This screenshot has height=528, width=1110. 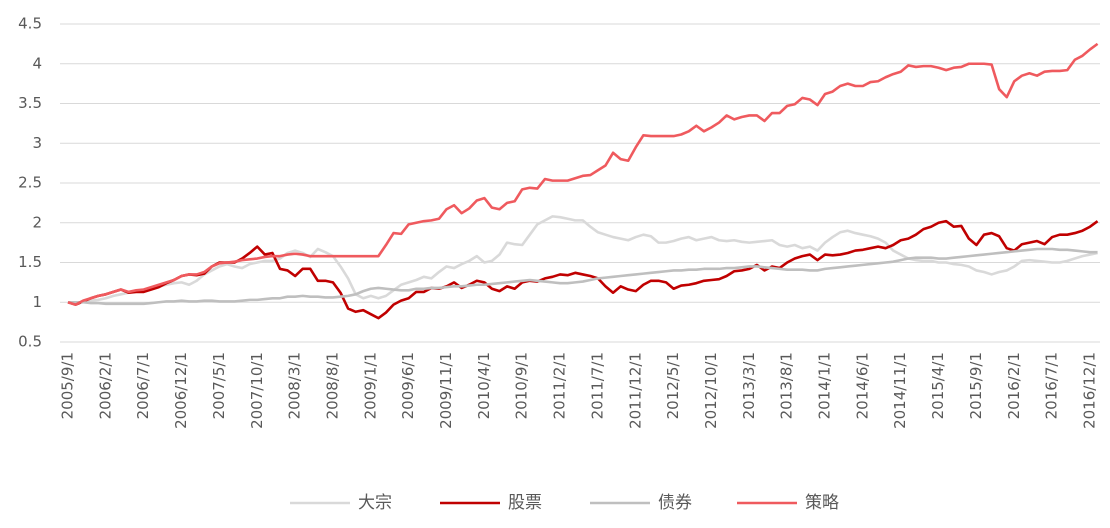 I want to click on x-tick-label: 2006/7/1, so click(x=143, y=385).